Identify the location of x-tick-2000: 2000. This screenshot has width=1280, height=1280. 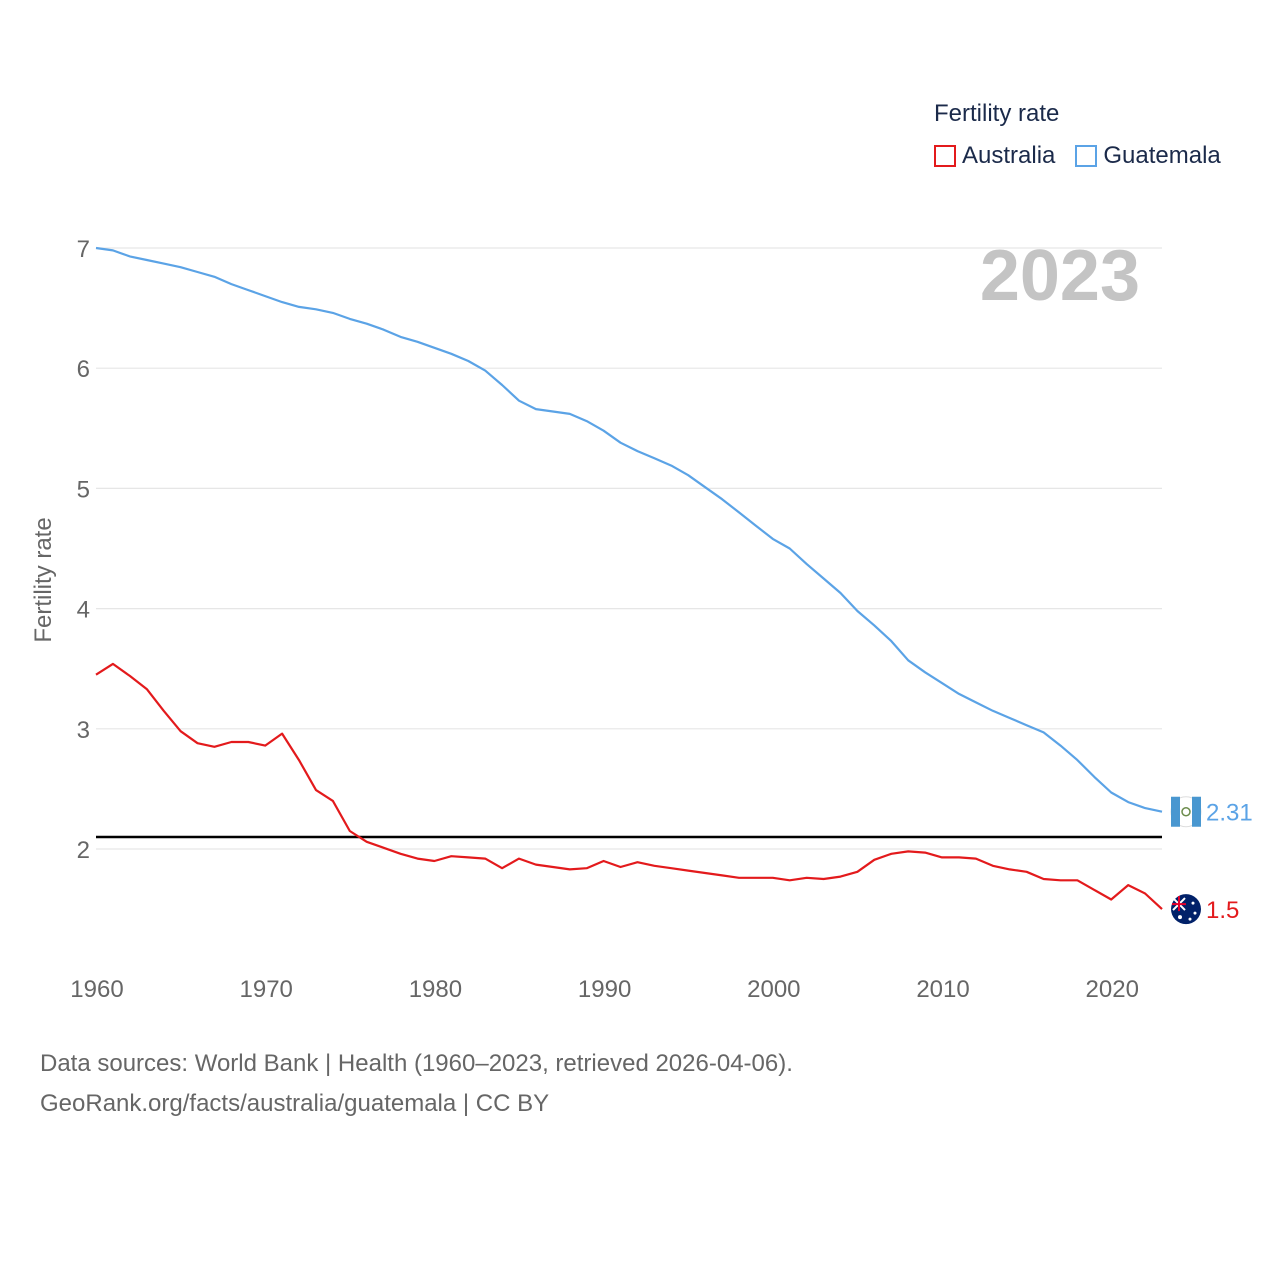
(773, 989).